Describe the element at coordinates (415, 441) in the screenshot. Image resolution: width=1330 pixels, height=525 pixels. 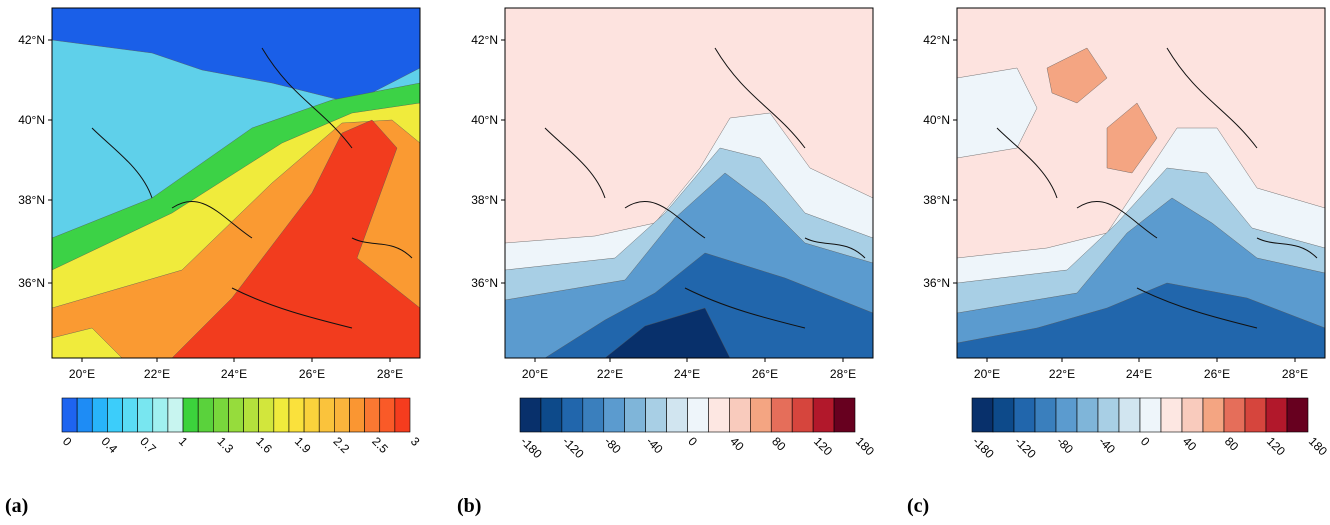
I see `colorbar-tick-label: 3` at that location.